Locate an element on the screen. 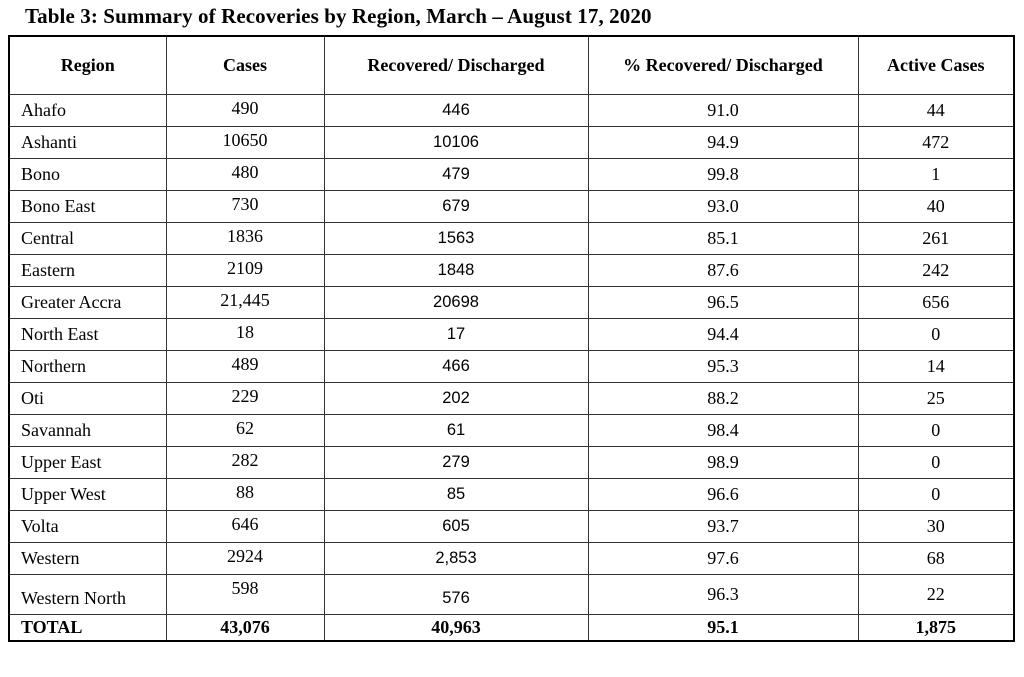 This screenshot has width=1024, height=677. table-row: Greater Accra 21,445 20698 96.5 656 is located at coordinates (511, 302).